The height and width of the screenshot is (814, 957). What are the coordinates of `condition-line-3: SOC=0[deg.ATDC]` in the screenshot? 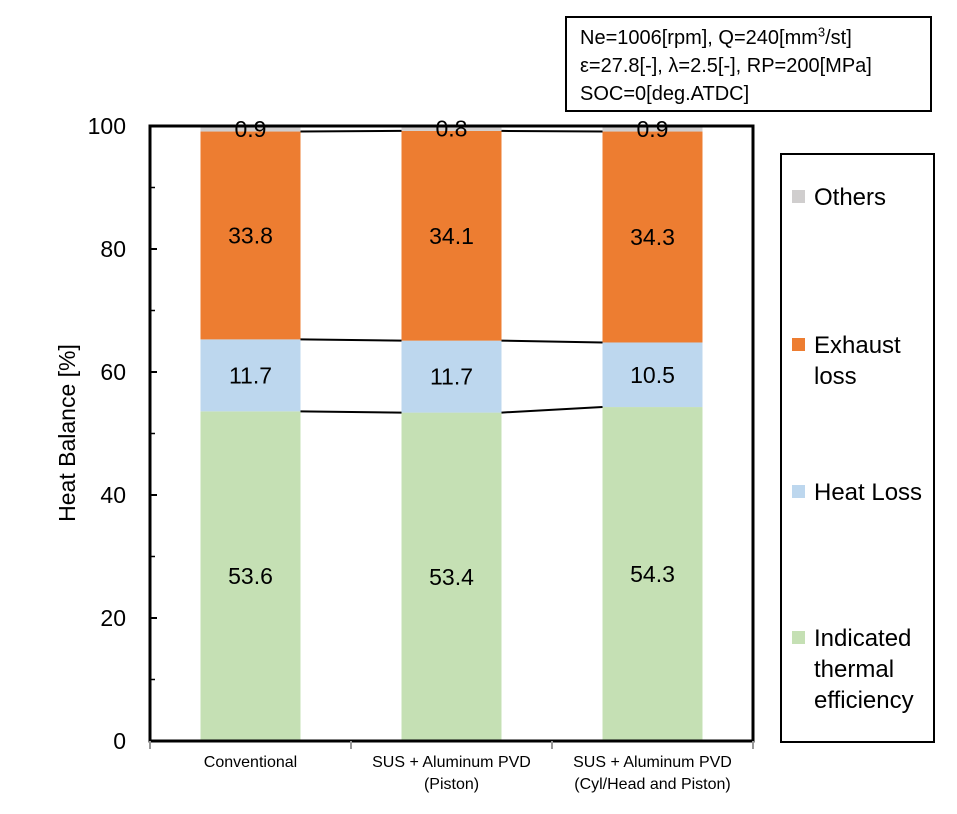 It's located at (665, 94).